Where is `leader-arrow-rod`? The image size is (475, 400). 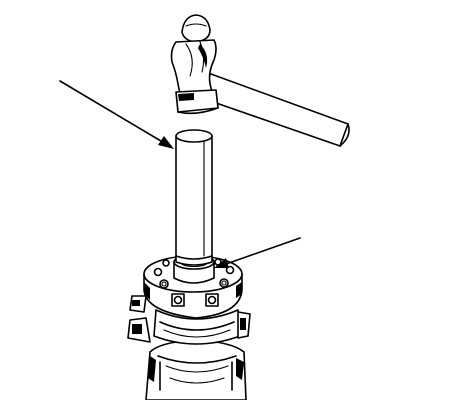 leader-arrow-rod is located at coordinates (116, 114).